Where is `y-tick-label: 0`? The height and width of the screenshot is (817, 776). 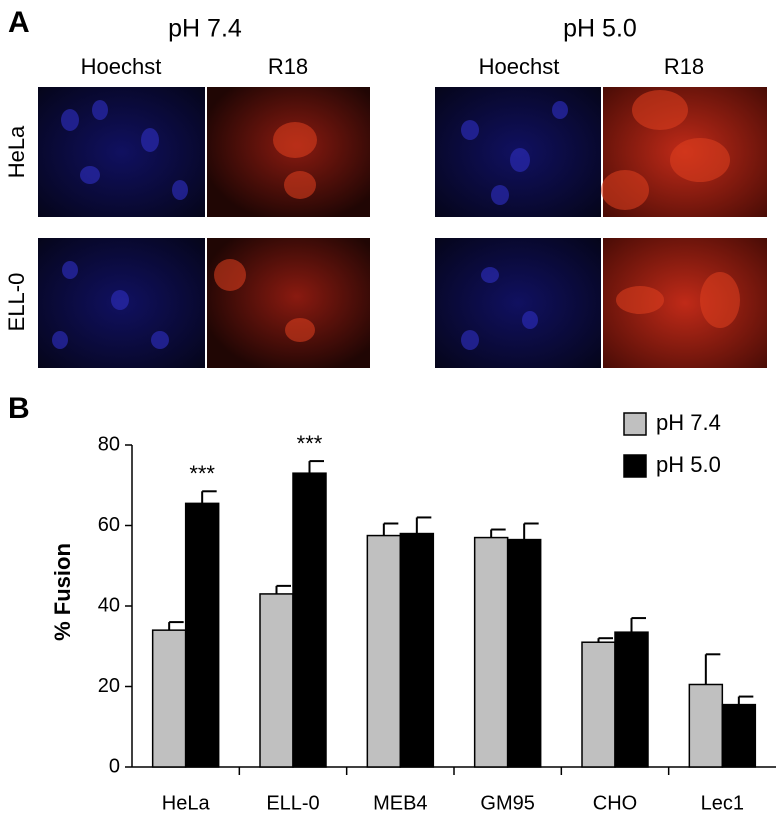
y-tick-label: 0 is located at coordinates (114, 766).